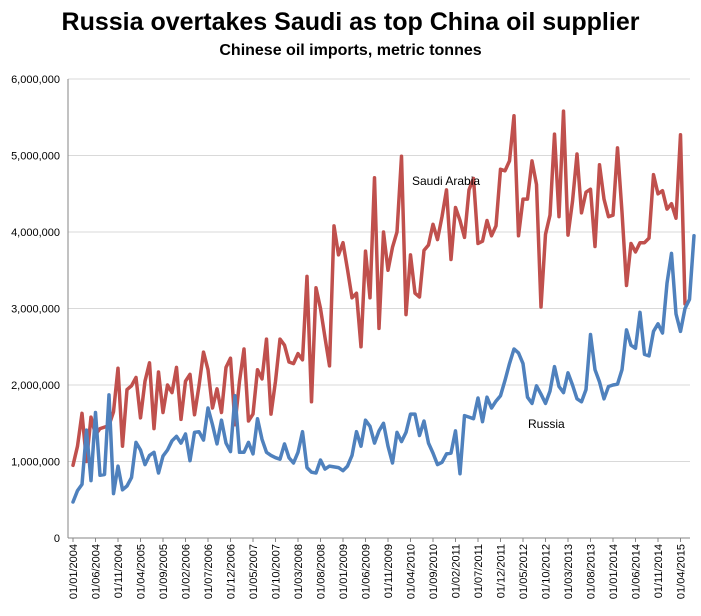 The image size is (701, 616). Describe the element at coordinates (142, 571) in the screenshot. I see `x-tick-label: 01/04/2005` at that location.